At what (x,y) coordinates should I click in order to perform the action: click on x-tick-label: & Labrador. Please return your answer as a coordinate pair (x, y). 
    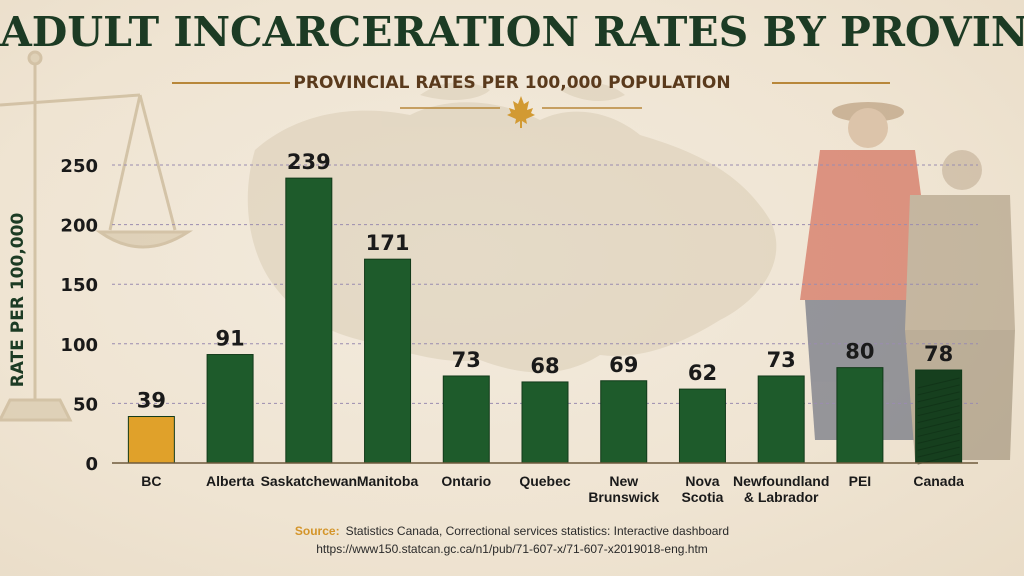
    Looking at the image, I should click on (781, 497).